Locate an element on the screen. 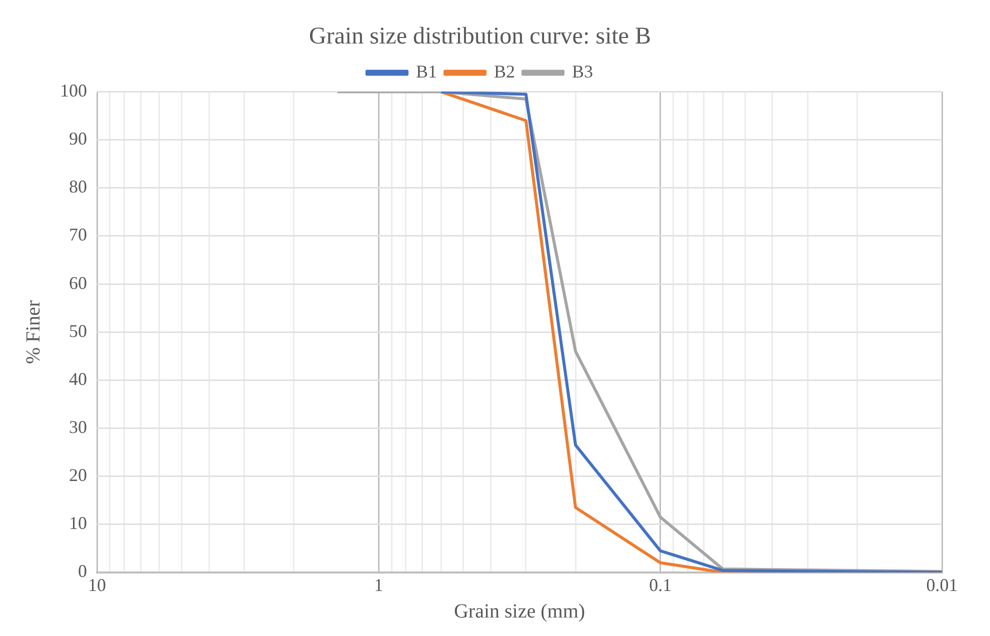  y-tick-label: 10 is located at coordinates (78, 523).